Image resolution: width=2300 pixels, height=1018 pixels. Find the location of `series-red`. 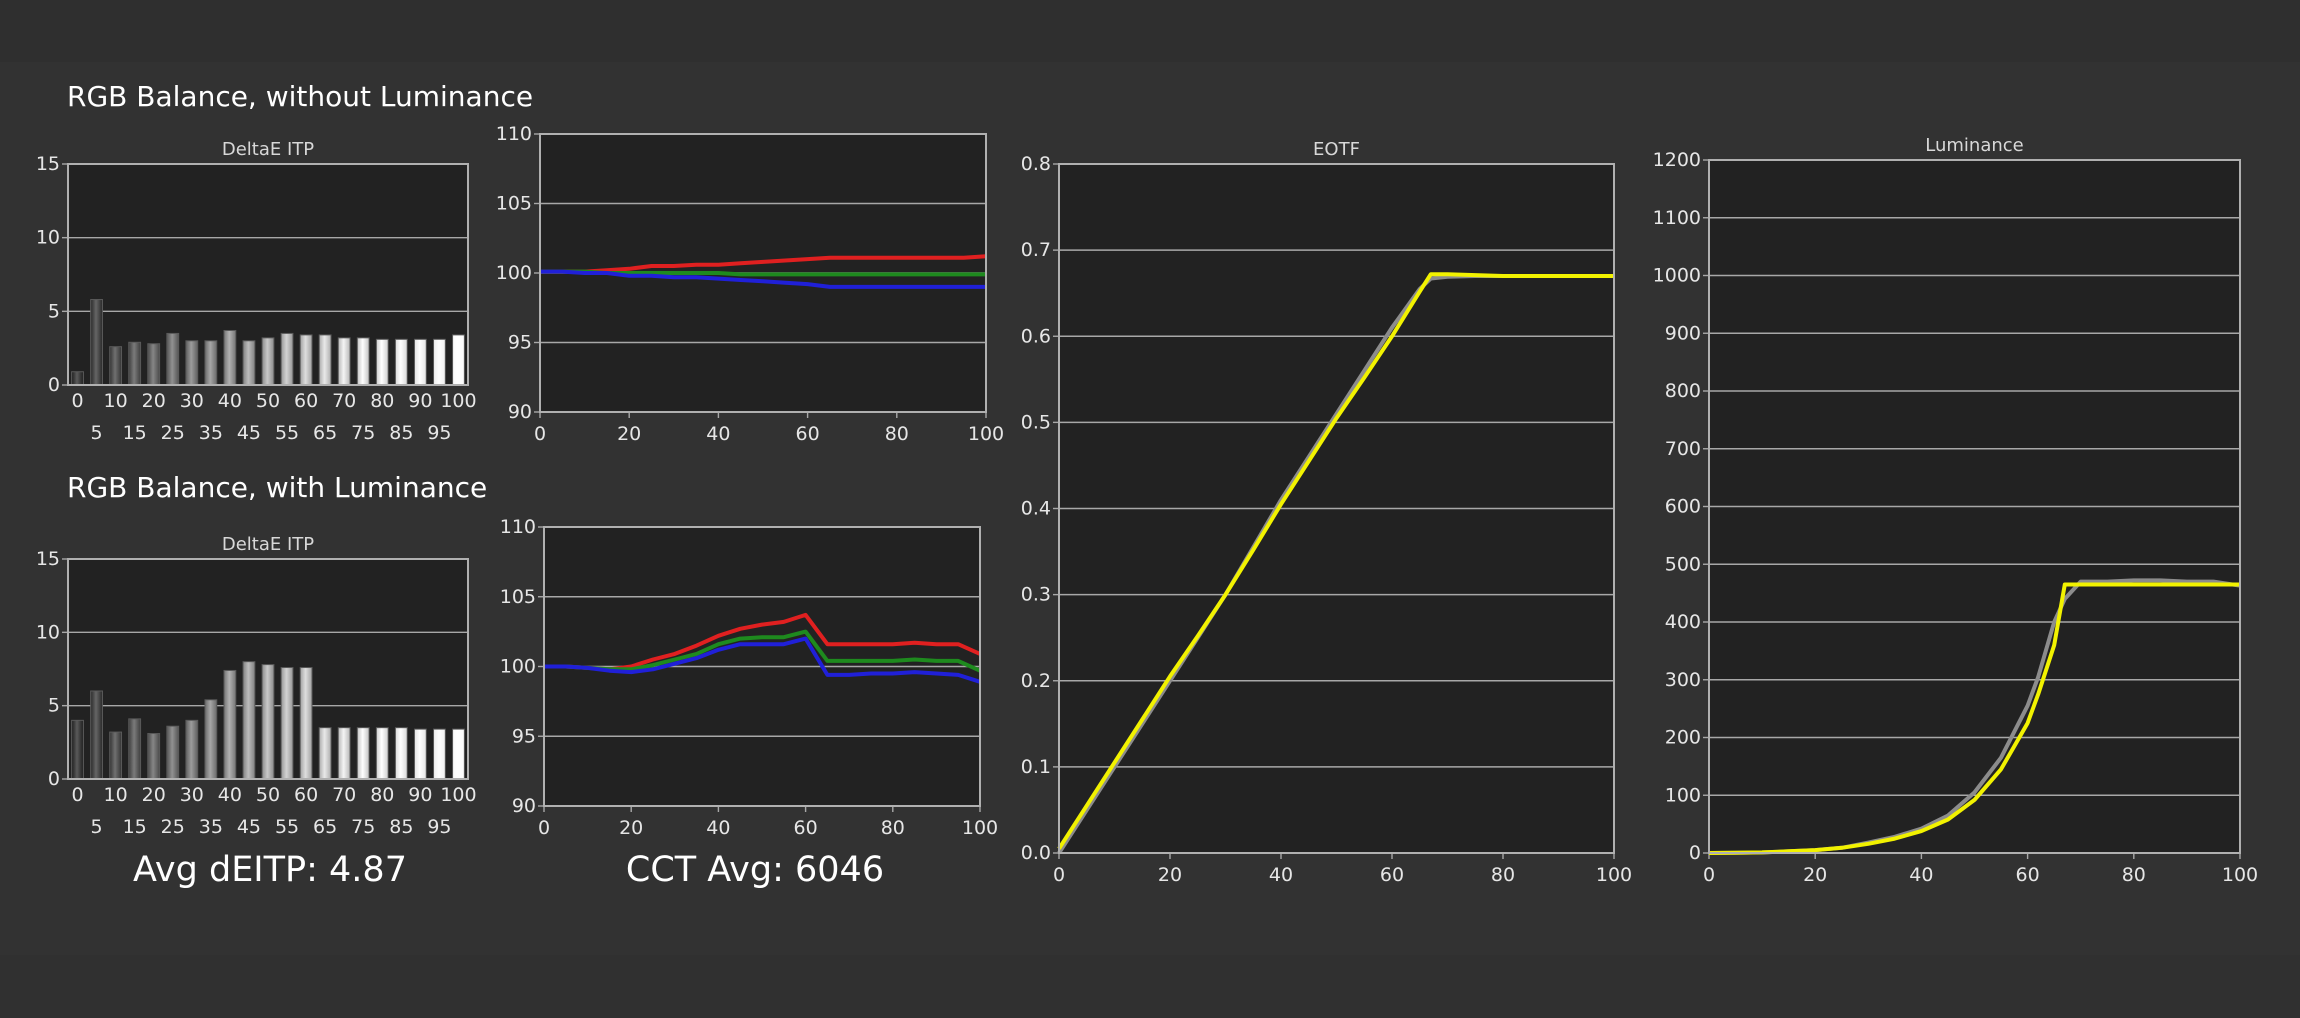

series-red is located at coordinates (763, 264).